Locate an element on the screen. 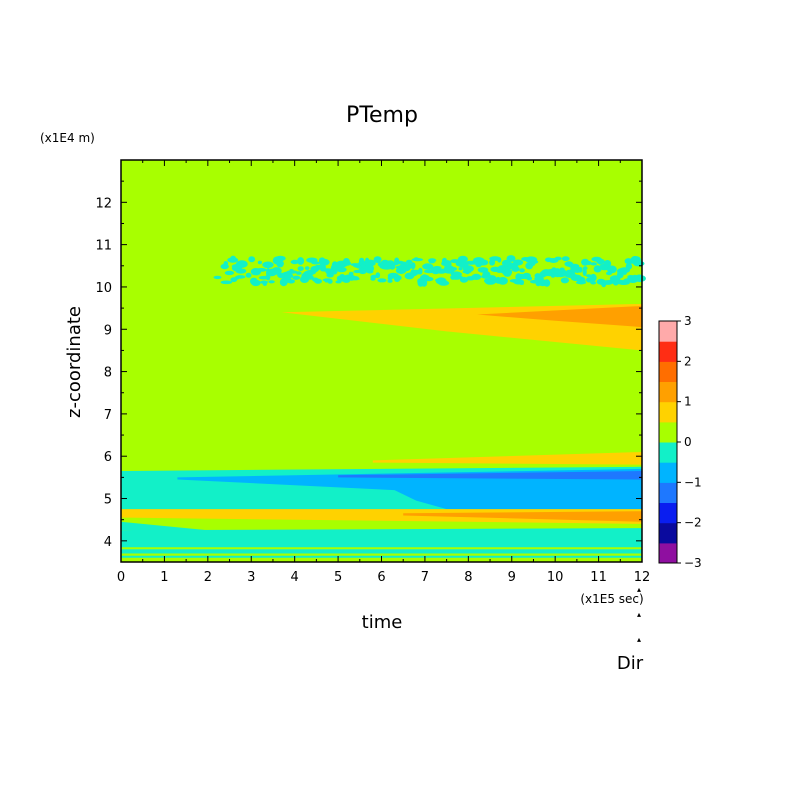  y-tick-label: 7 is located at coordinates (108, 415).